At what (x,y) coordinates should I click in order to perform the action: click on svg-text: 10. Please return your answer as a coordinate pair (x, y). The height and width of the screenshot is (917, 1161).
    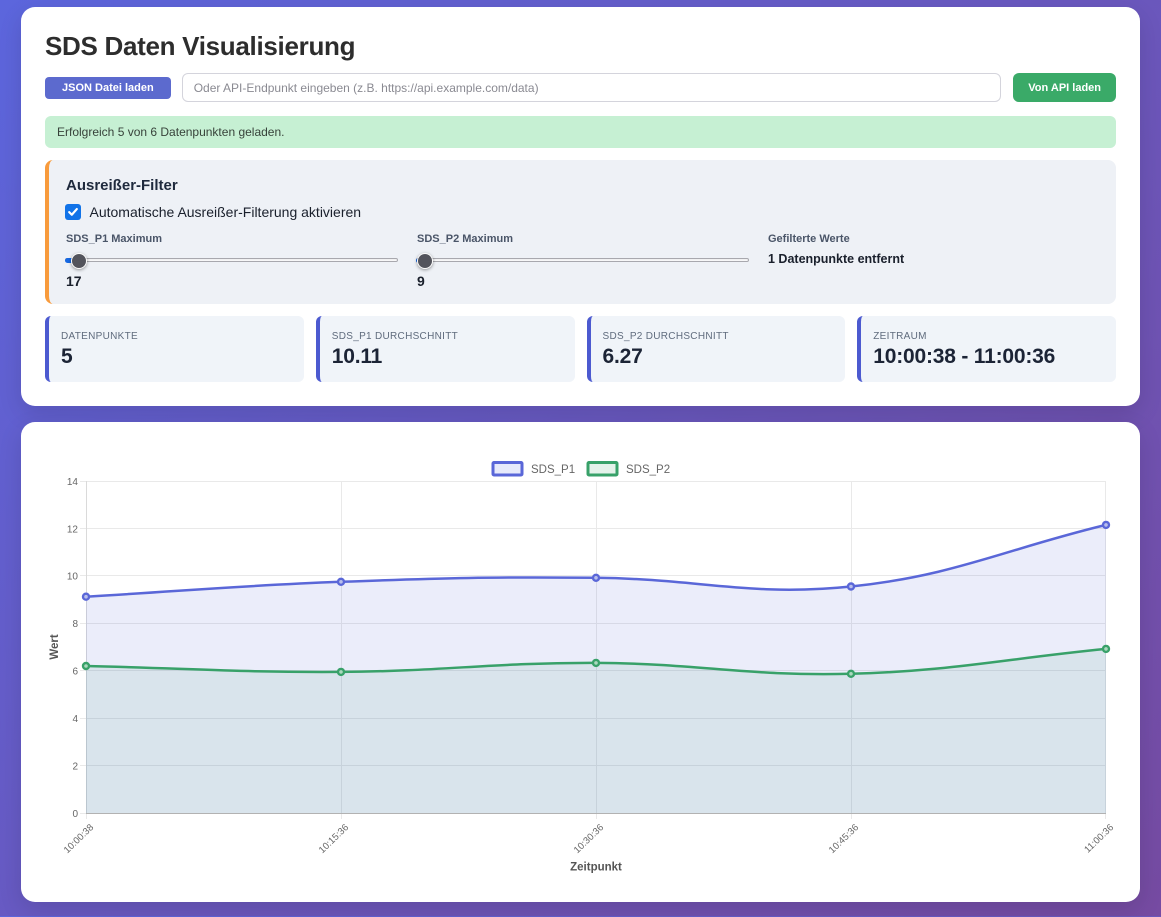
    Looking at the image, I should click on (73, 577).